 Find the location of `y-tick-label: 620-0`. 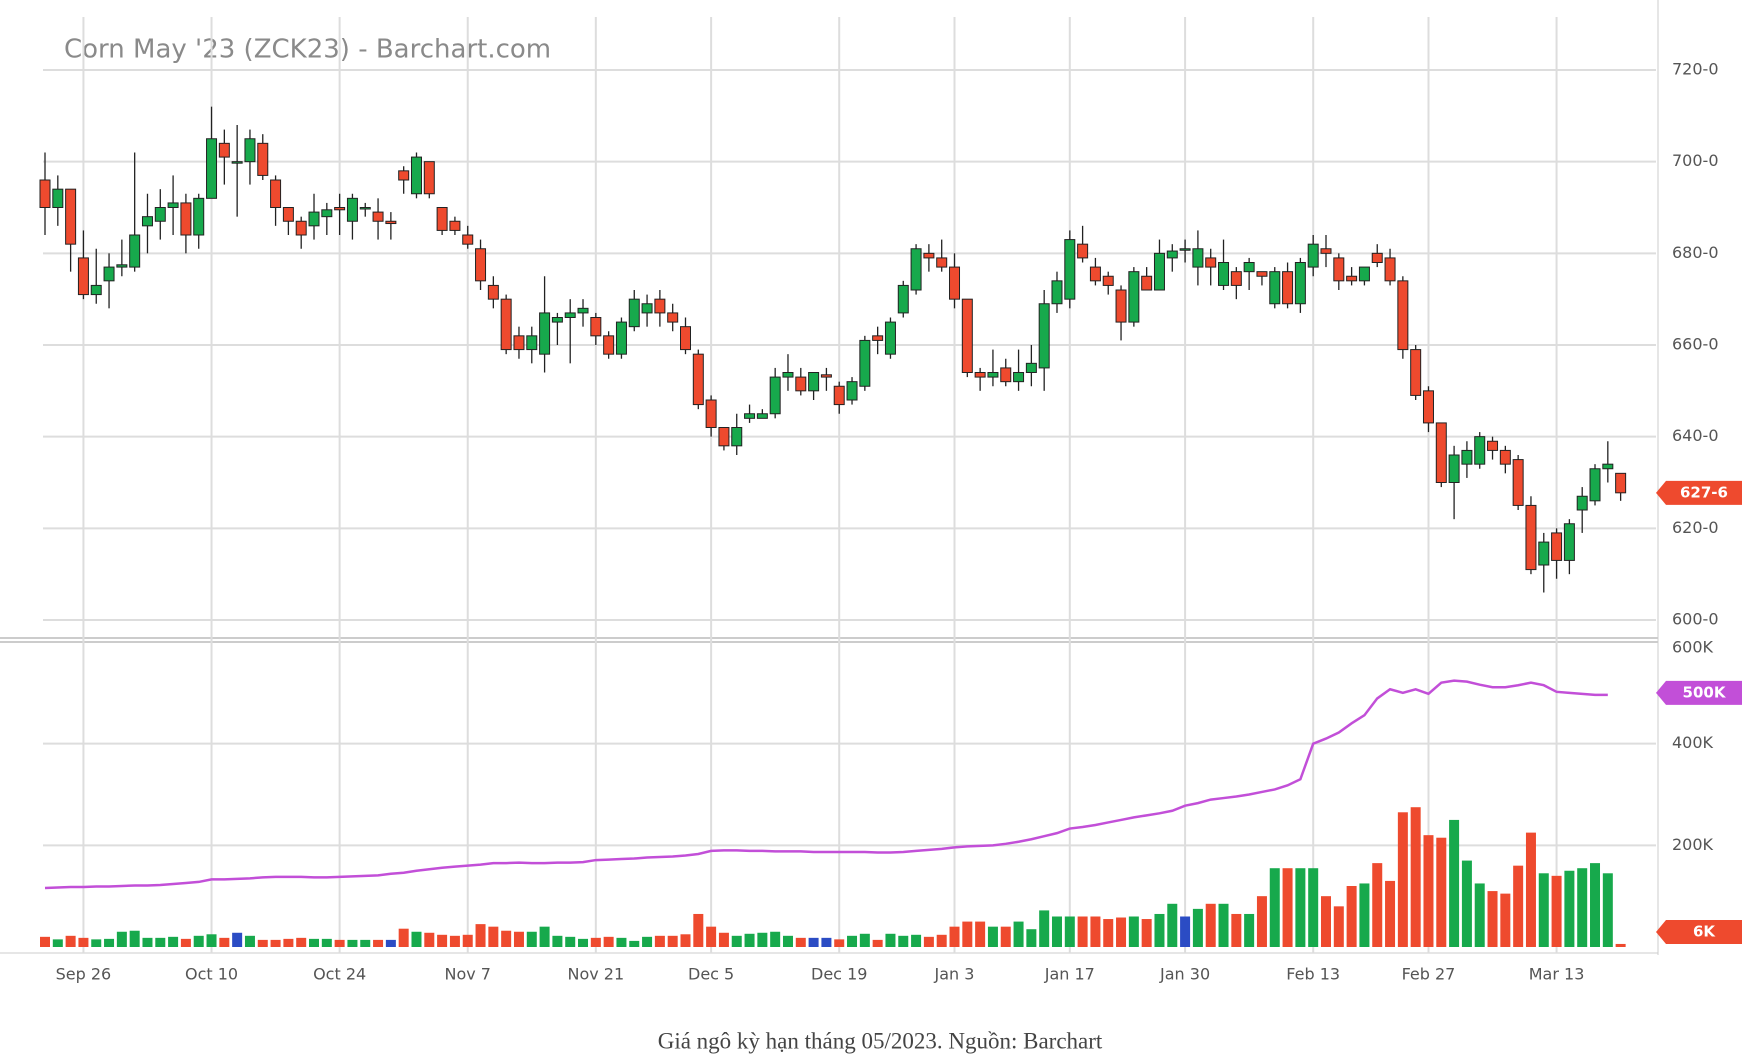

y-tick-label: 620-0 is located at coordinates (1695, 527).